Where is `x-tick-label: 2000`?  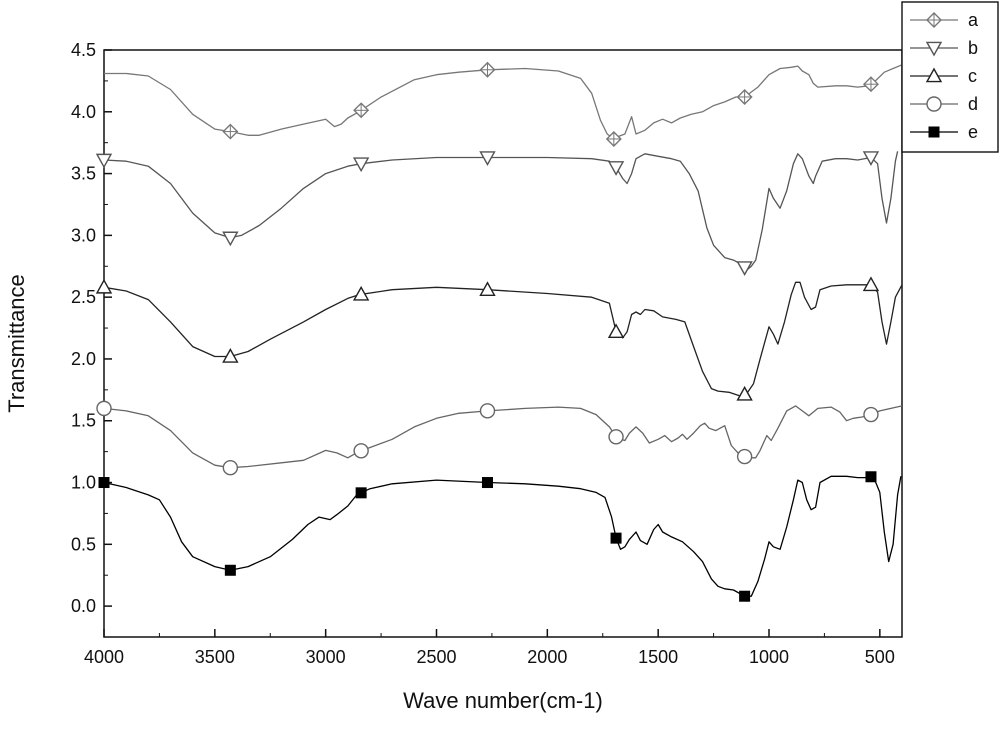 x-tick-label: 2000 is located at coordinates (547, 657).